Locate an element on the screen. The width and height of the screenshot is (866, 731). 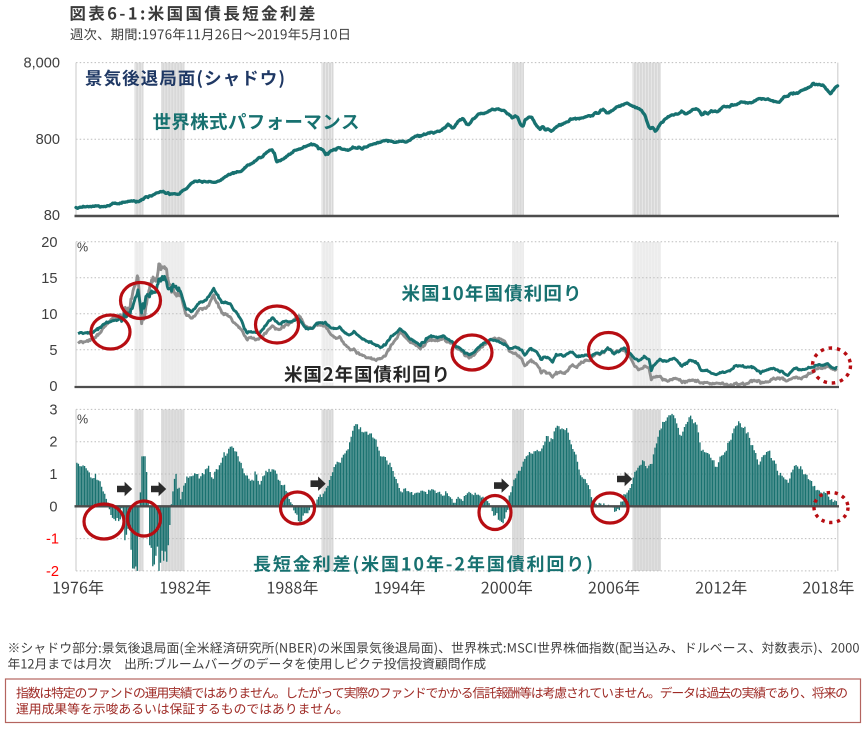
svg-text: -1 is located at coordinates (52, 540).